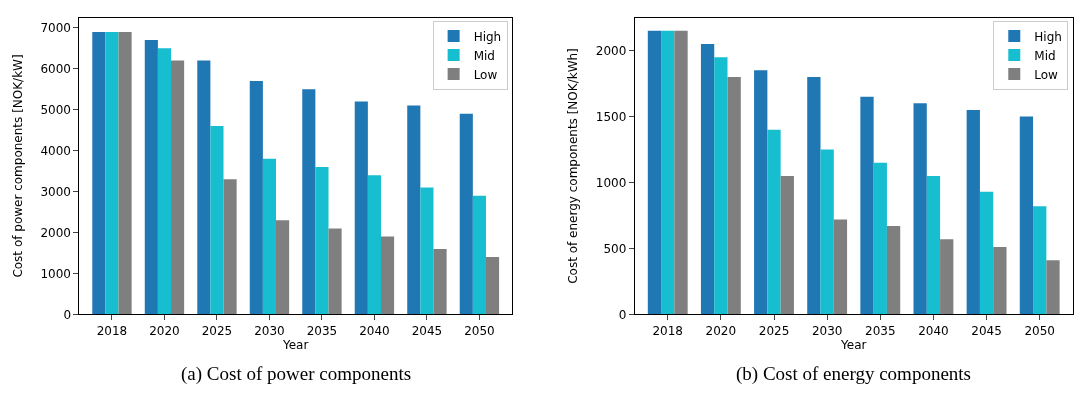  What do you see at coordinates (56, 150) in the screenshot?
I see `y-tick-label: 4000` at bounding box center [56, 150].